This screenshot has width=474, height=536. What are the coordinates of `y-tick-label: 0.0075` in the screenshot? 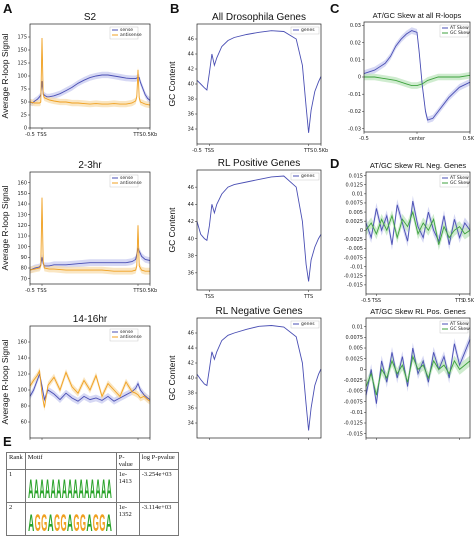 It's located at (355, 338).